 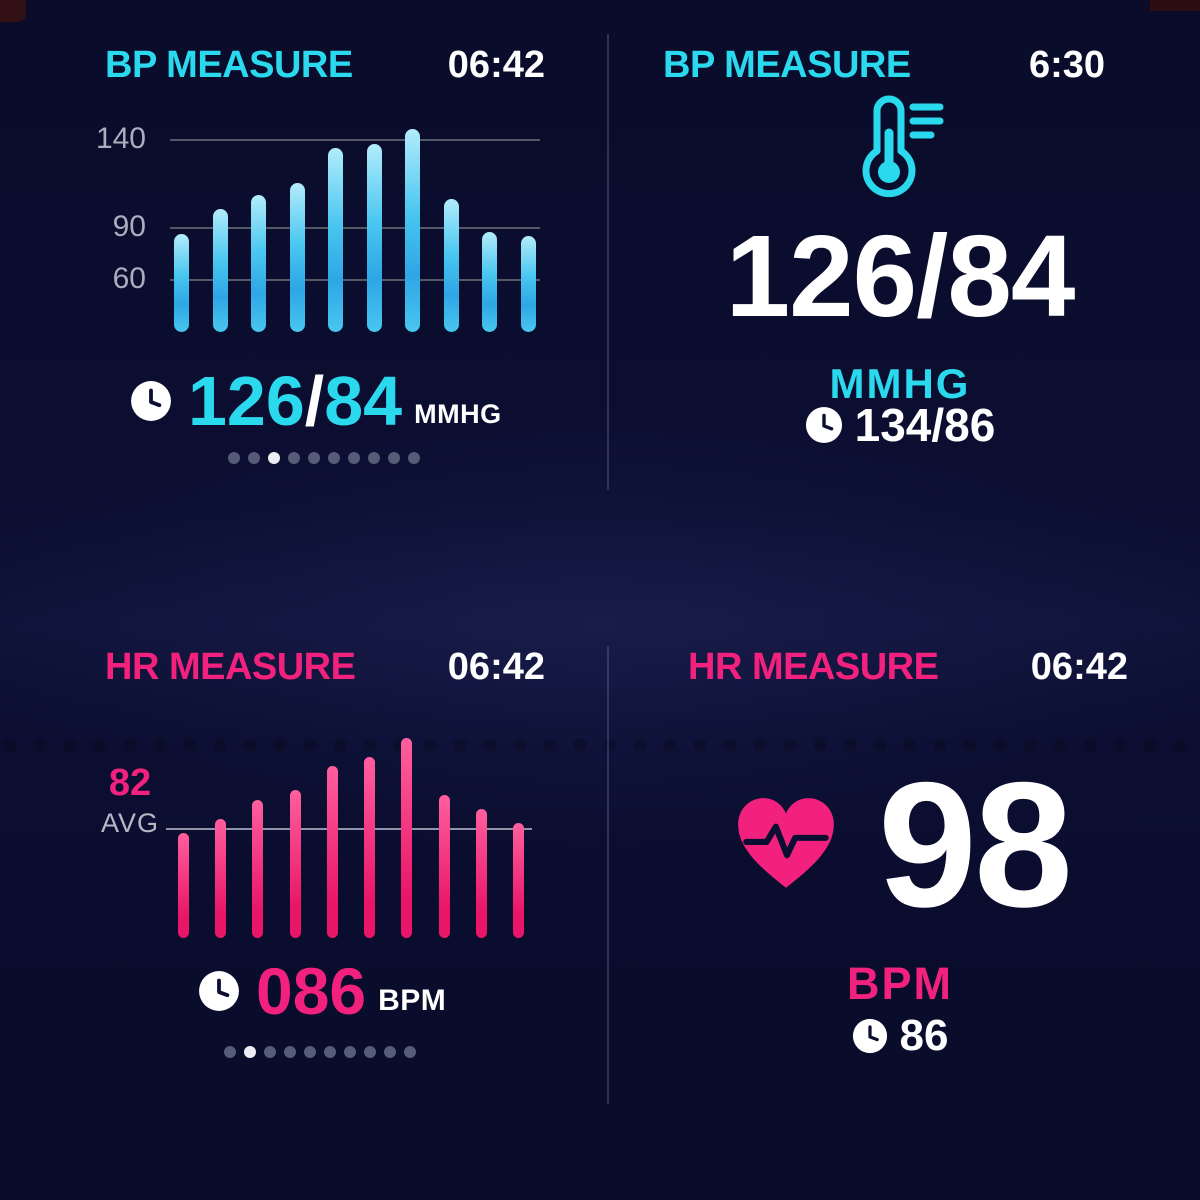 I want to click on bp-main-reading: 126/84, so click(x=900, y=276).